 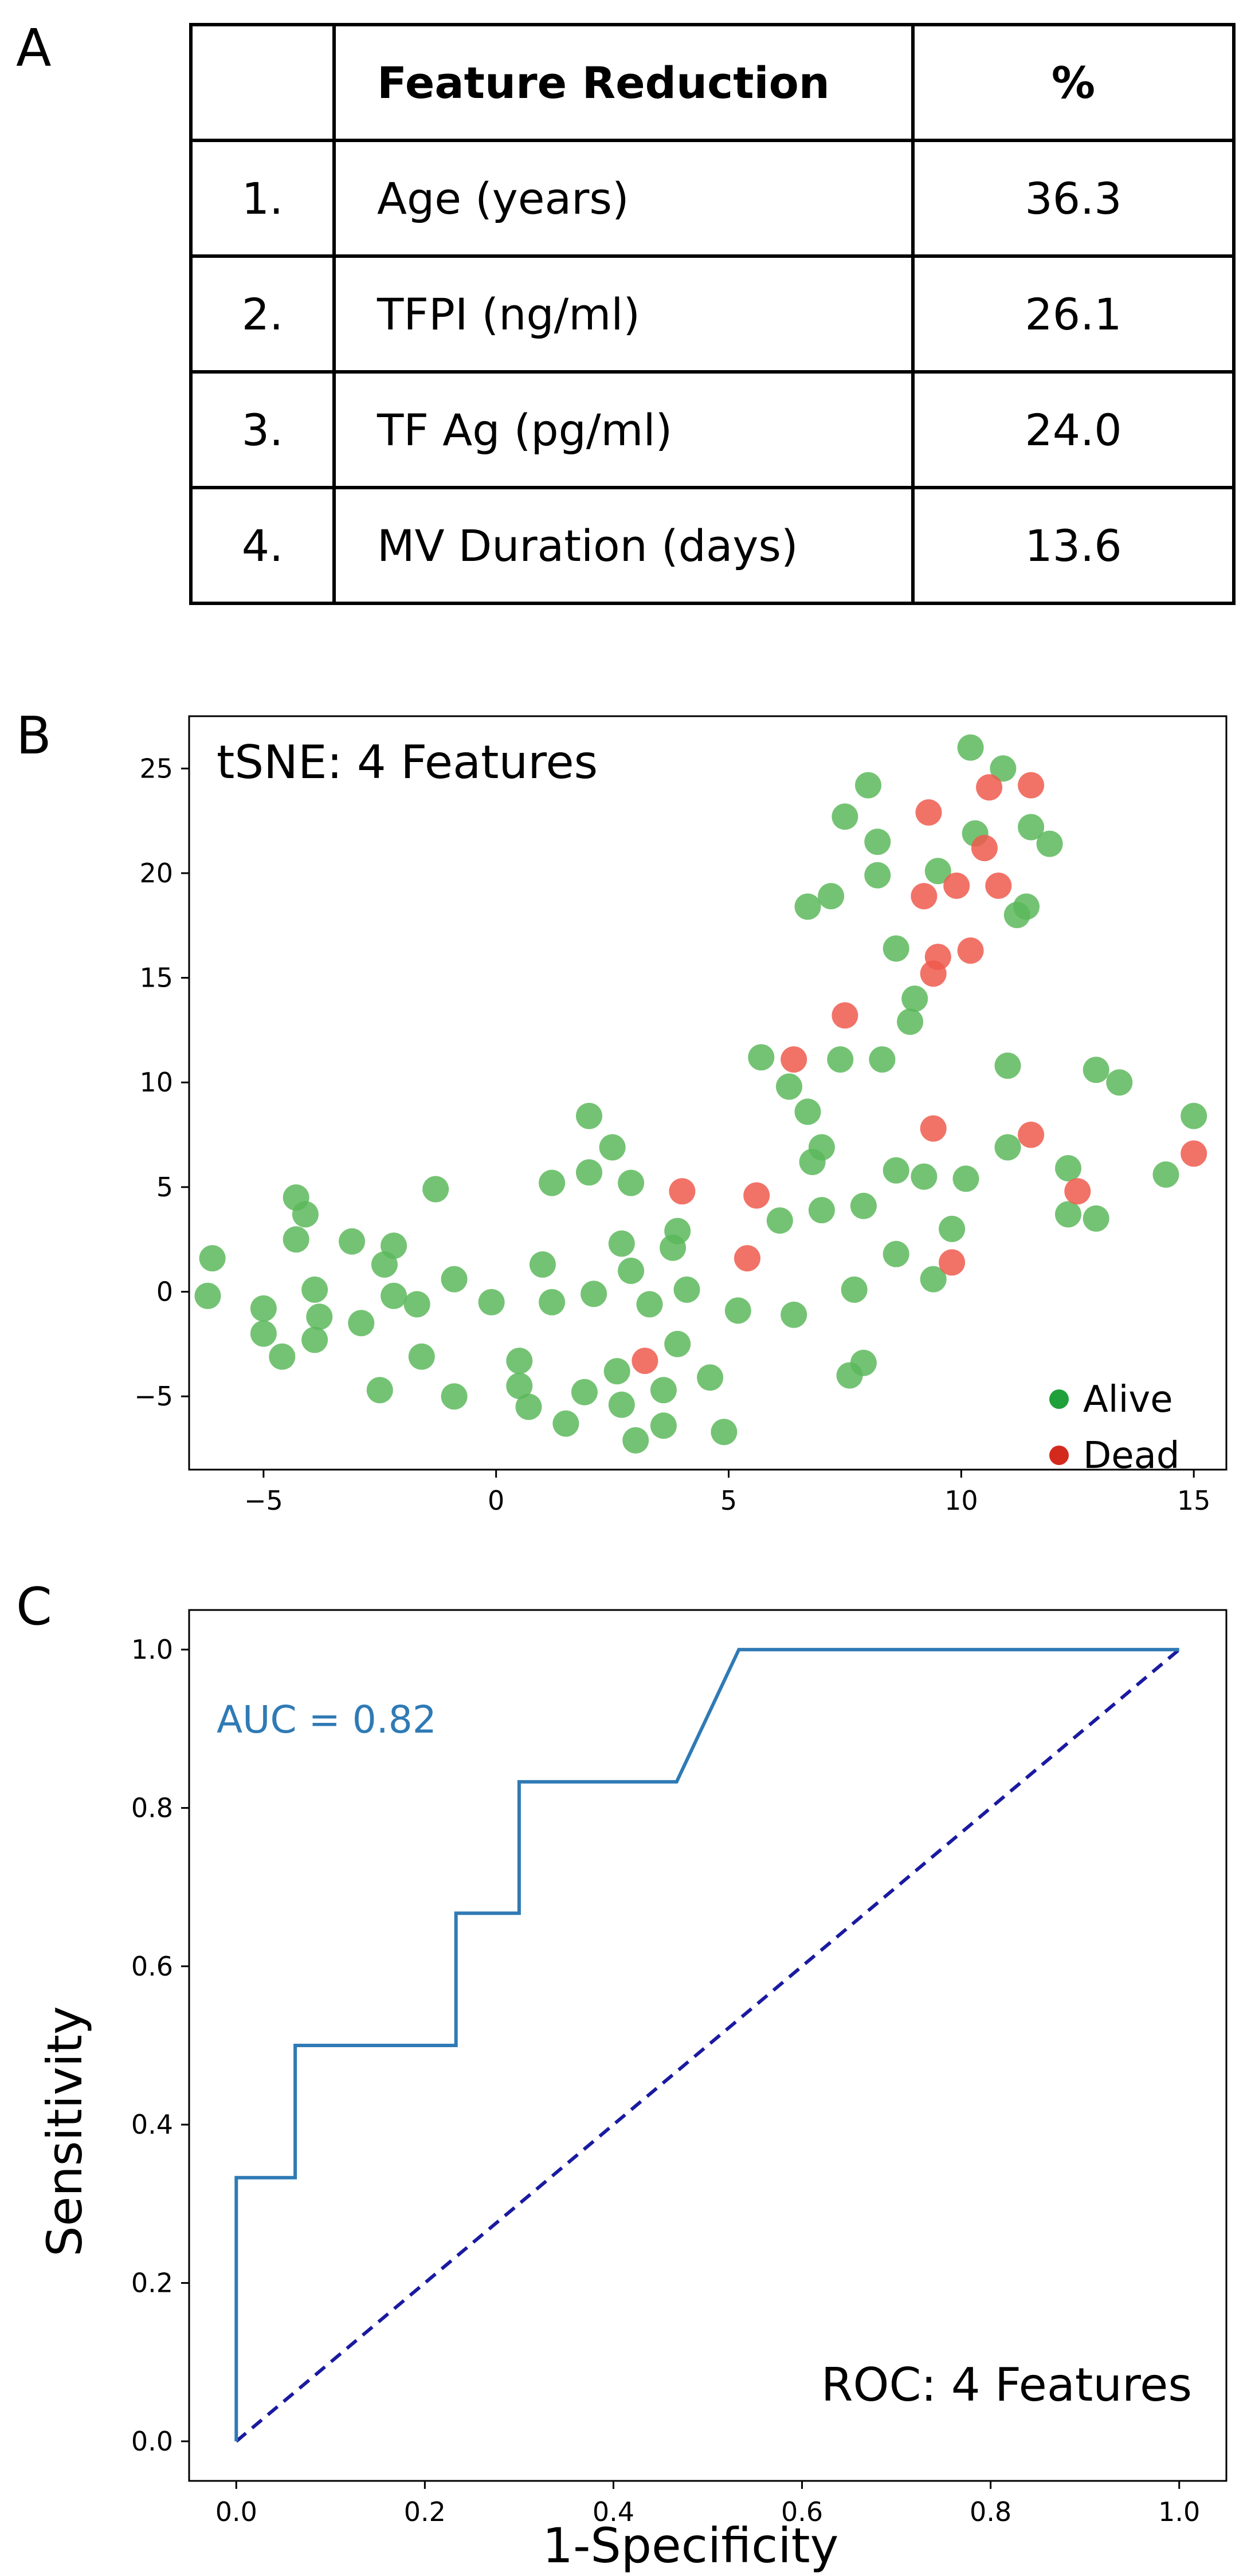 I want to click on table-row: 3. TF Ag (pg/ml) 24.0, so click(x=712, y=429).